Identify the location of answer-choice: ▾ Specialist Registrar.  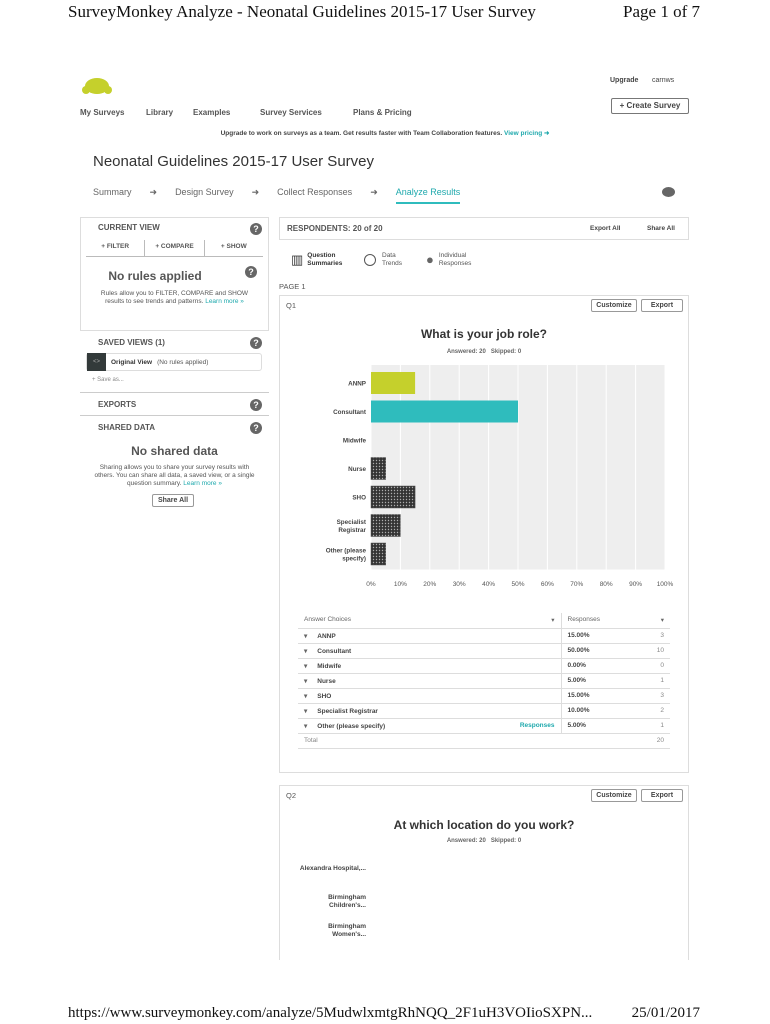
(430, 711).